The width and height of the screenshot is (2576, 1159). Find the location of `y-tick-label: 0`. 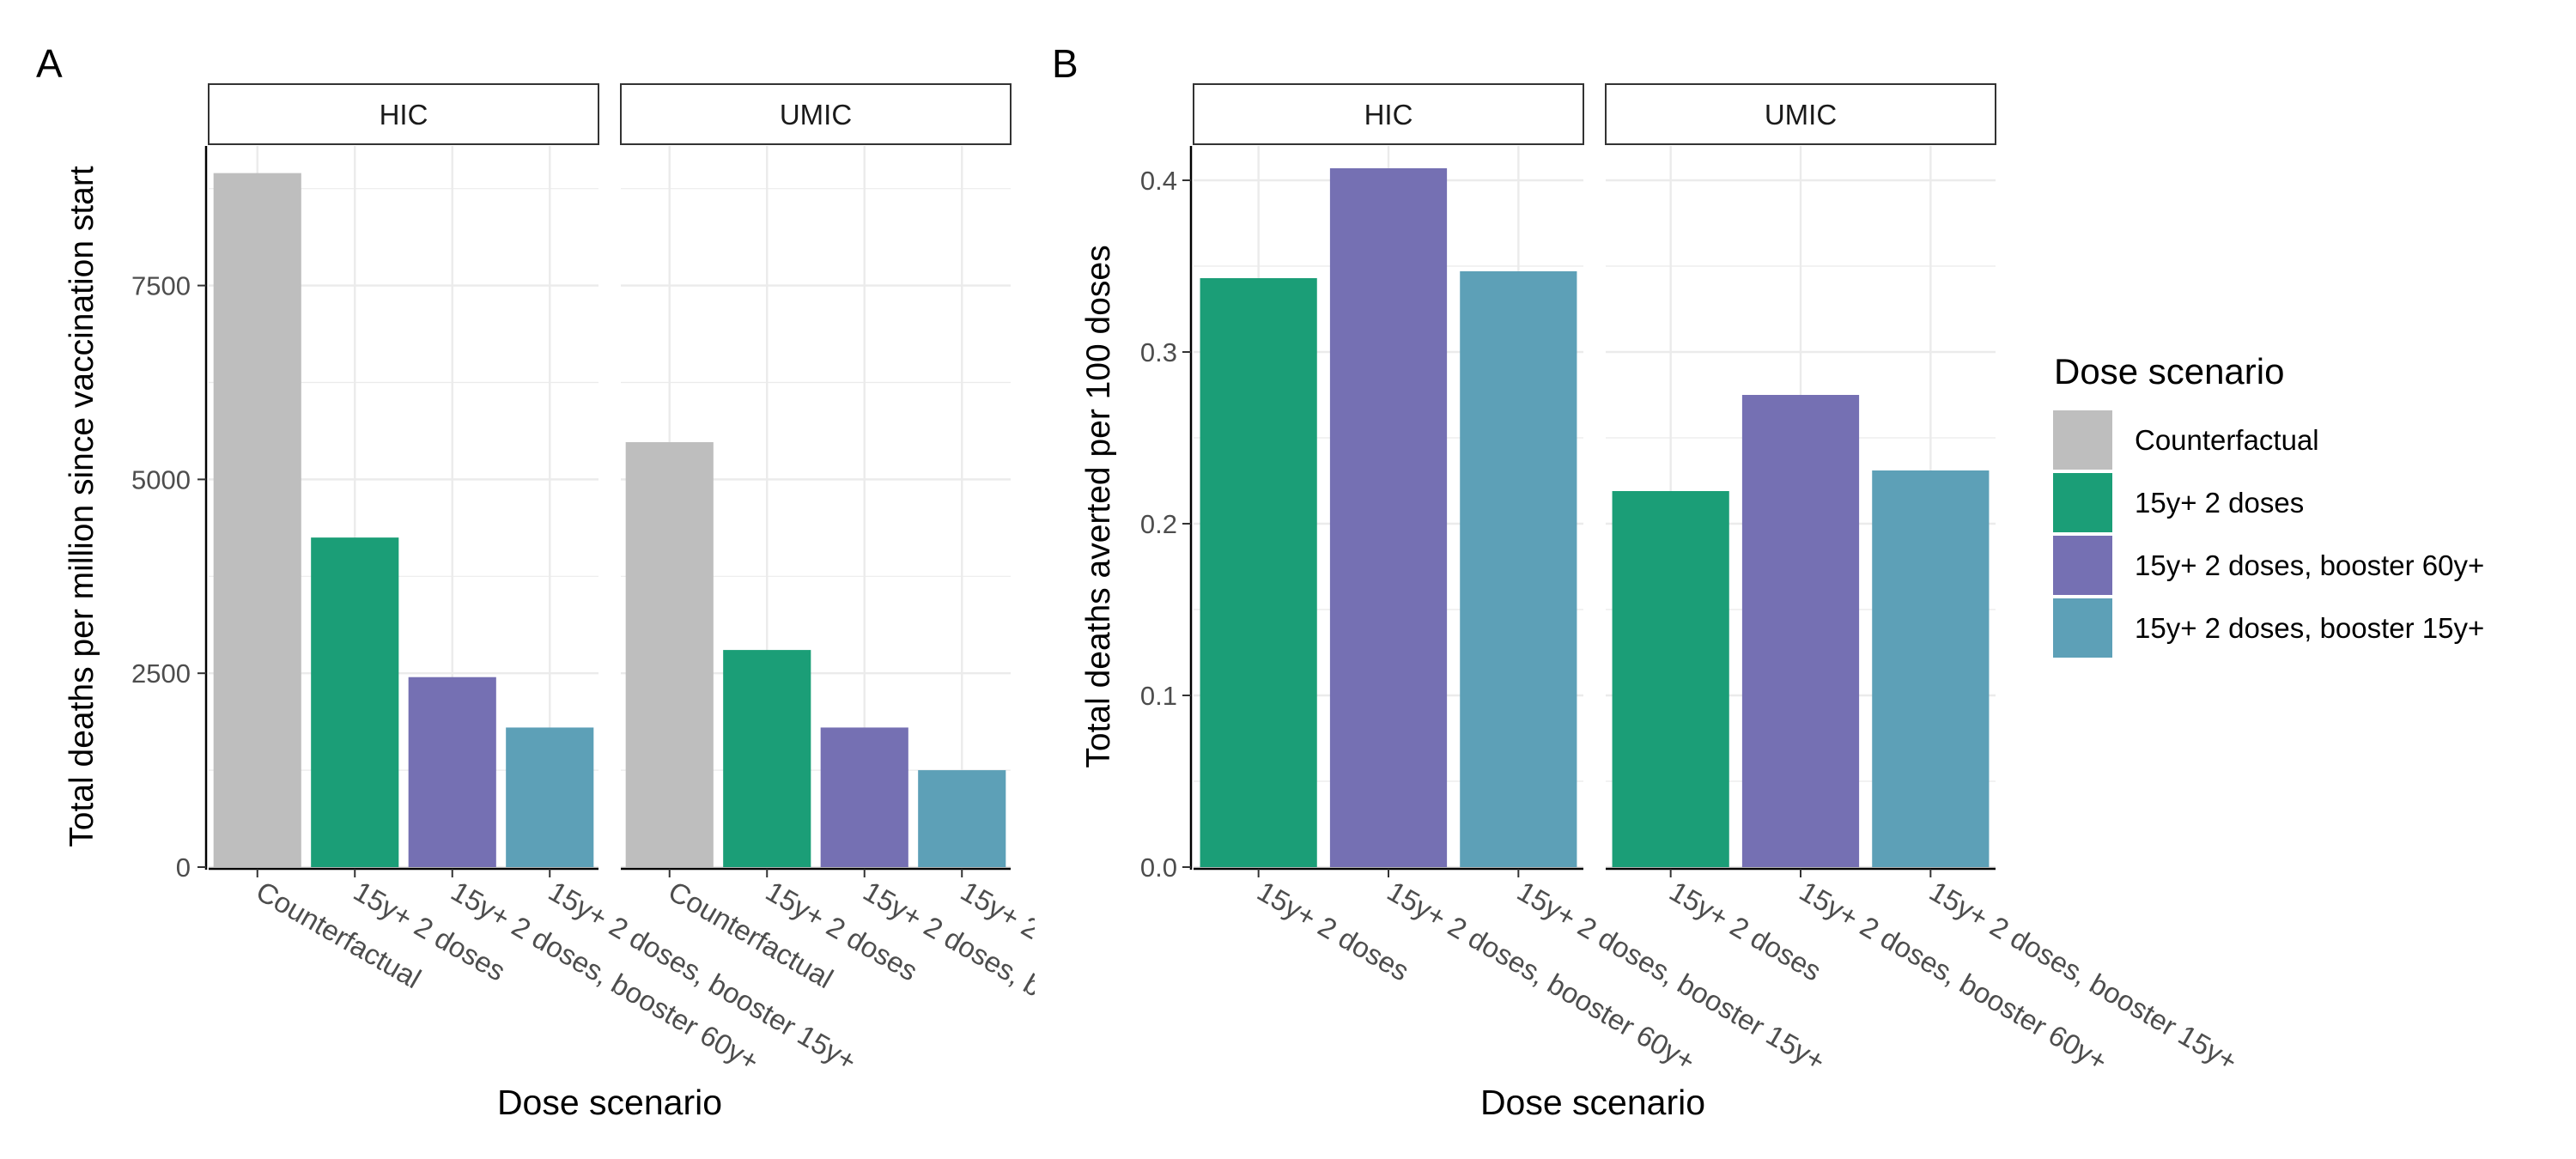

y-tick-label: 0 is located at coordinates (183, 868).